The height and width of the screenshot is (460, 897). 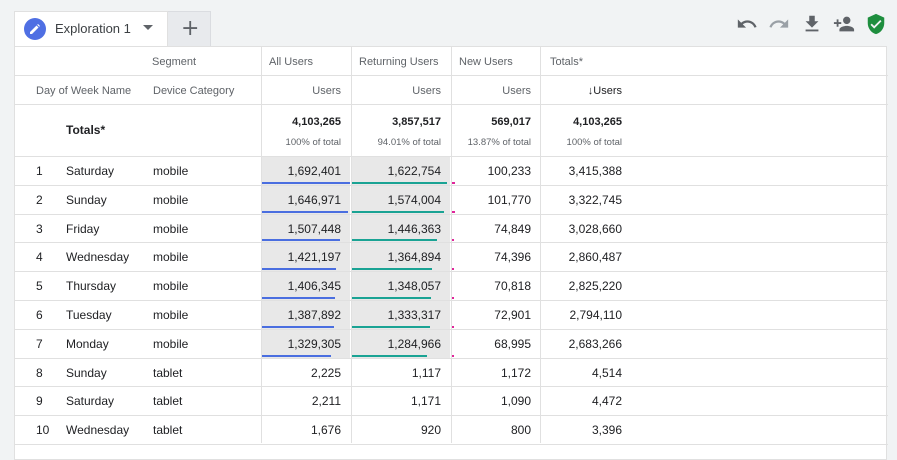 I want to click on returning-users-value: 1,574,004, so click(x=414, y=199).